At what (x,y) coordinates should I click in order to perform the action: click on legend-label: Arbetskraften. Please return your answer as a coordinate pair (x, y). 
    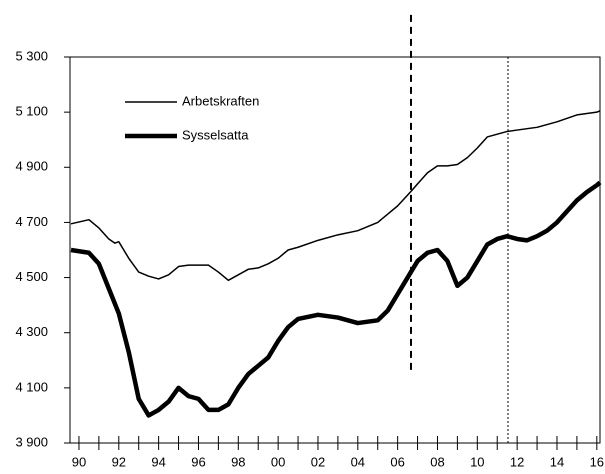
    Looking at the image, I should click on (220, 100).